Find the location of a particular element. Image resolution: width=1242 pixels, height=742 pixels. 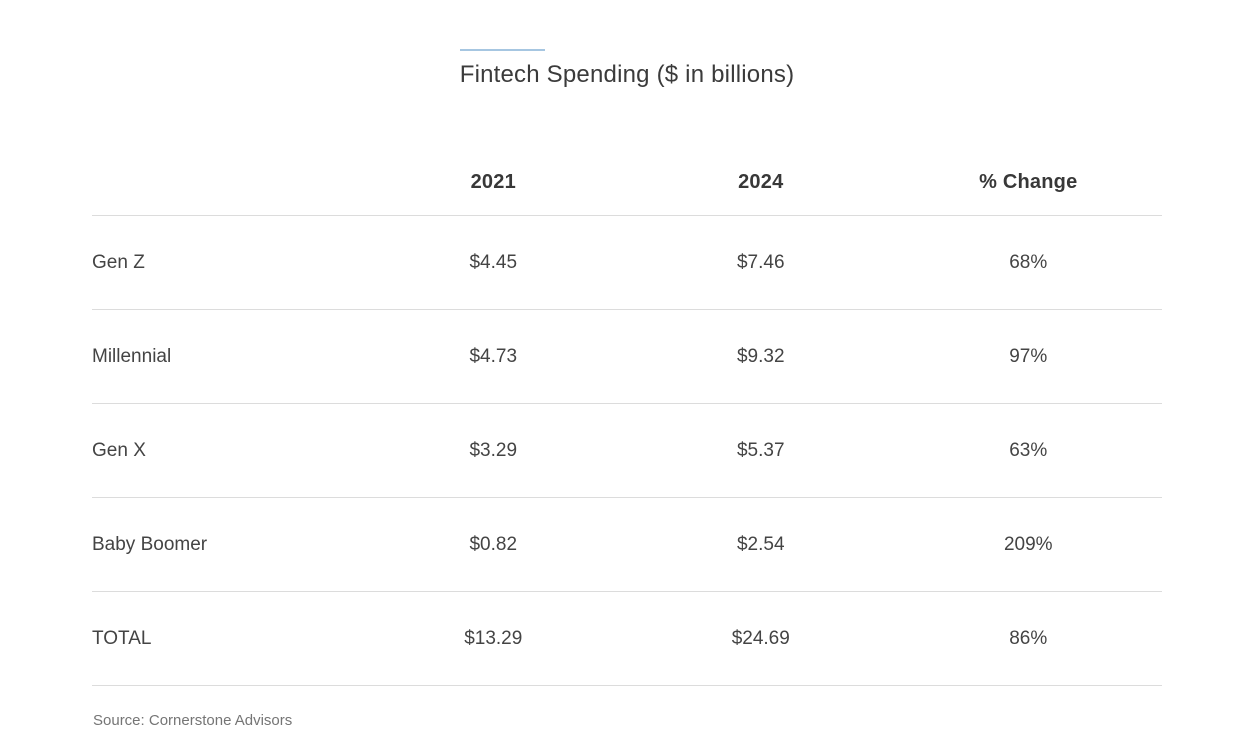

row-label: TOTAL is located at coordinates (226, 639).